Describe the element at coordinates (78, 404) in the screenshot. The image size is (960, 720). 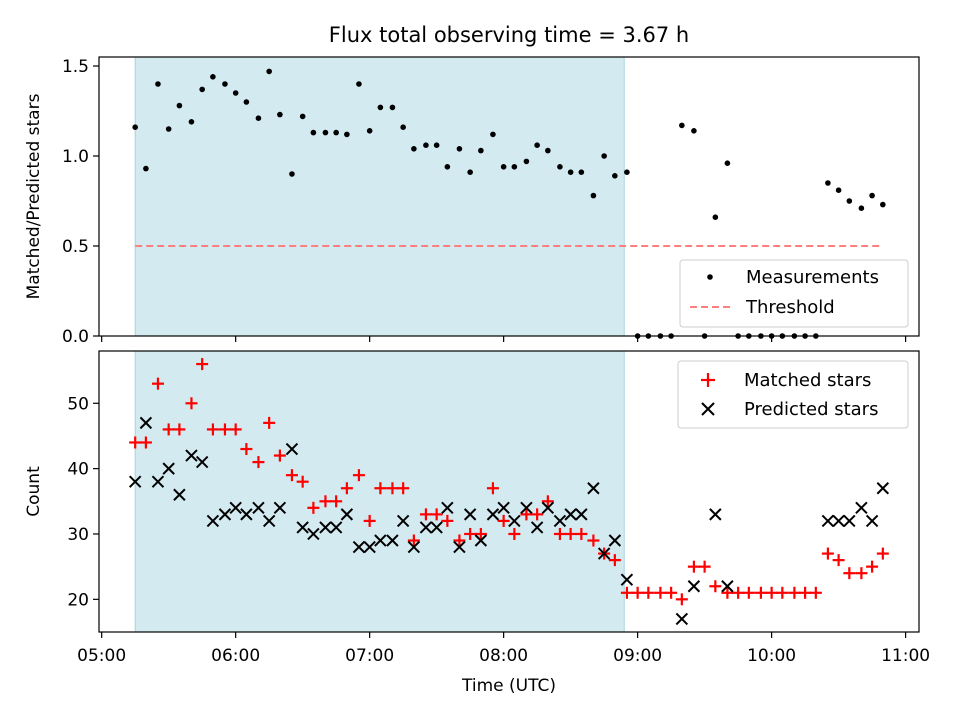
I see `y-tick-label: 50` at that location.